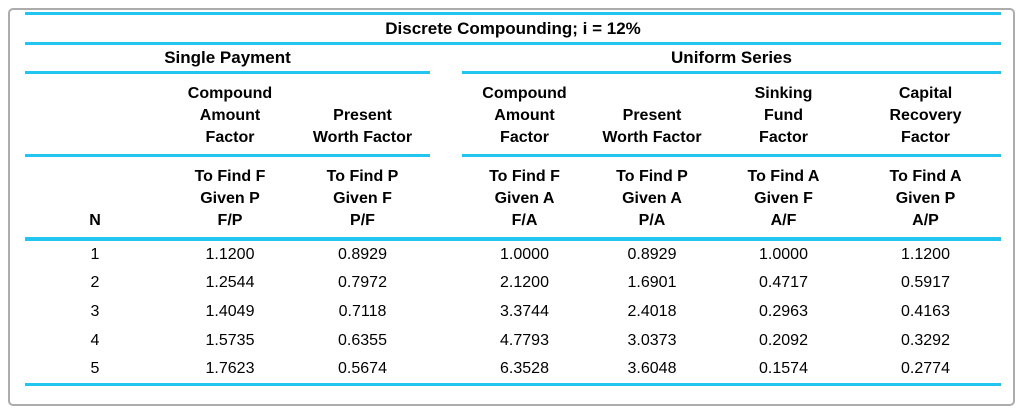 This screenshot has height=415, width=1024. What do you see at coordinates (524, 340) in the screenshot?
I see `cell-fa: 4.7793` at bounding box center [524, 340].